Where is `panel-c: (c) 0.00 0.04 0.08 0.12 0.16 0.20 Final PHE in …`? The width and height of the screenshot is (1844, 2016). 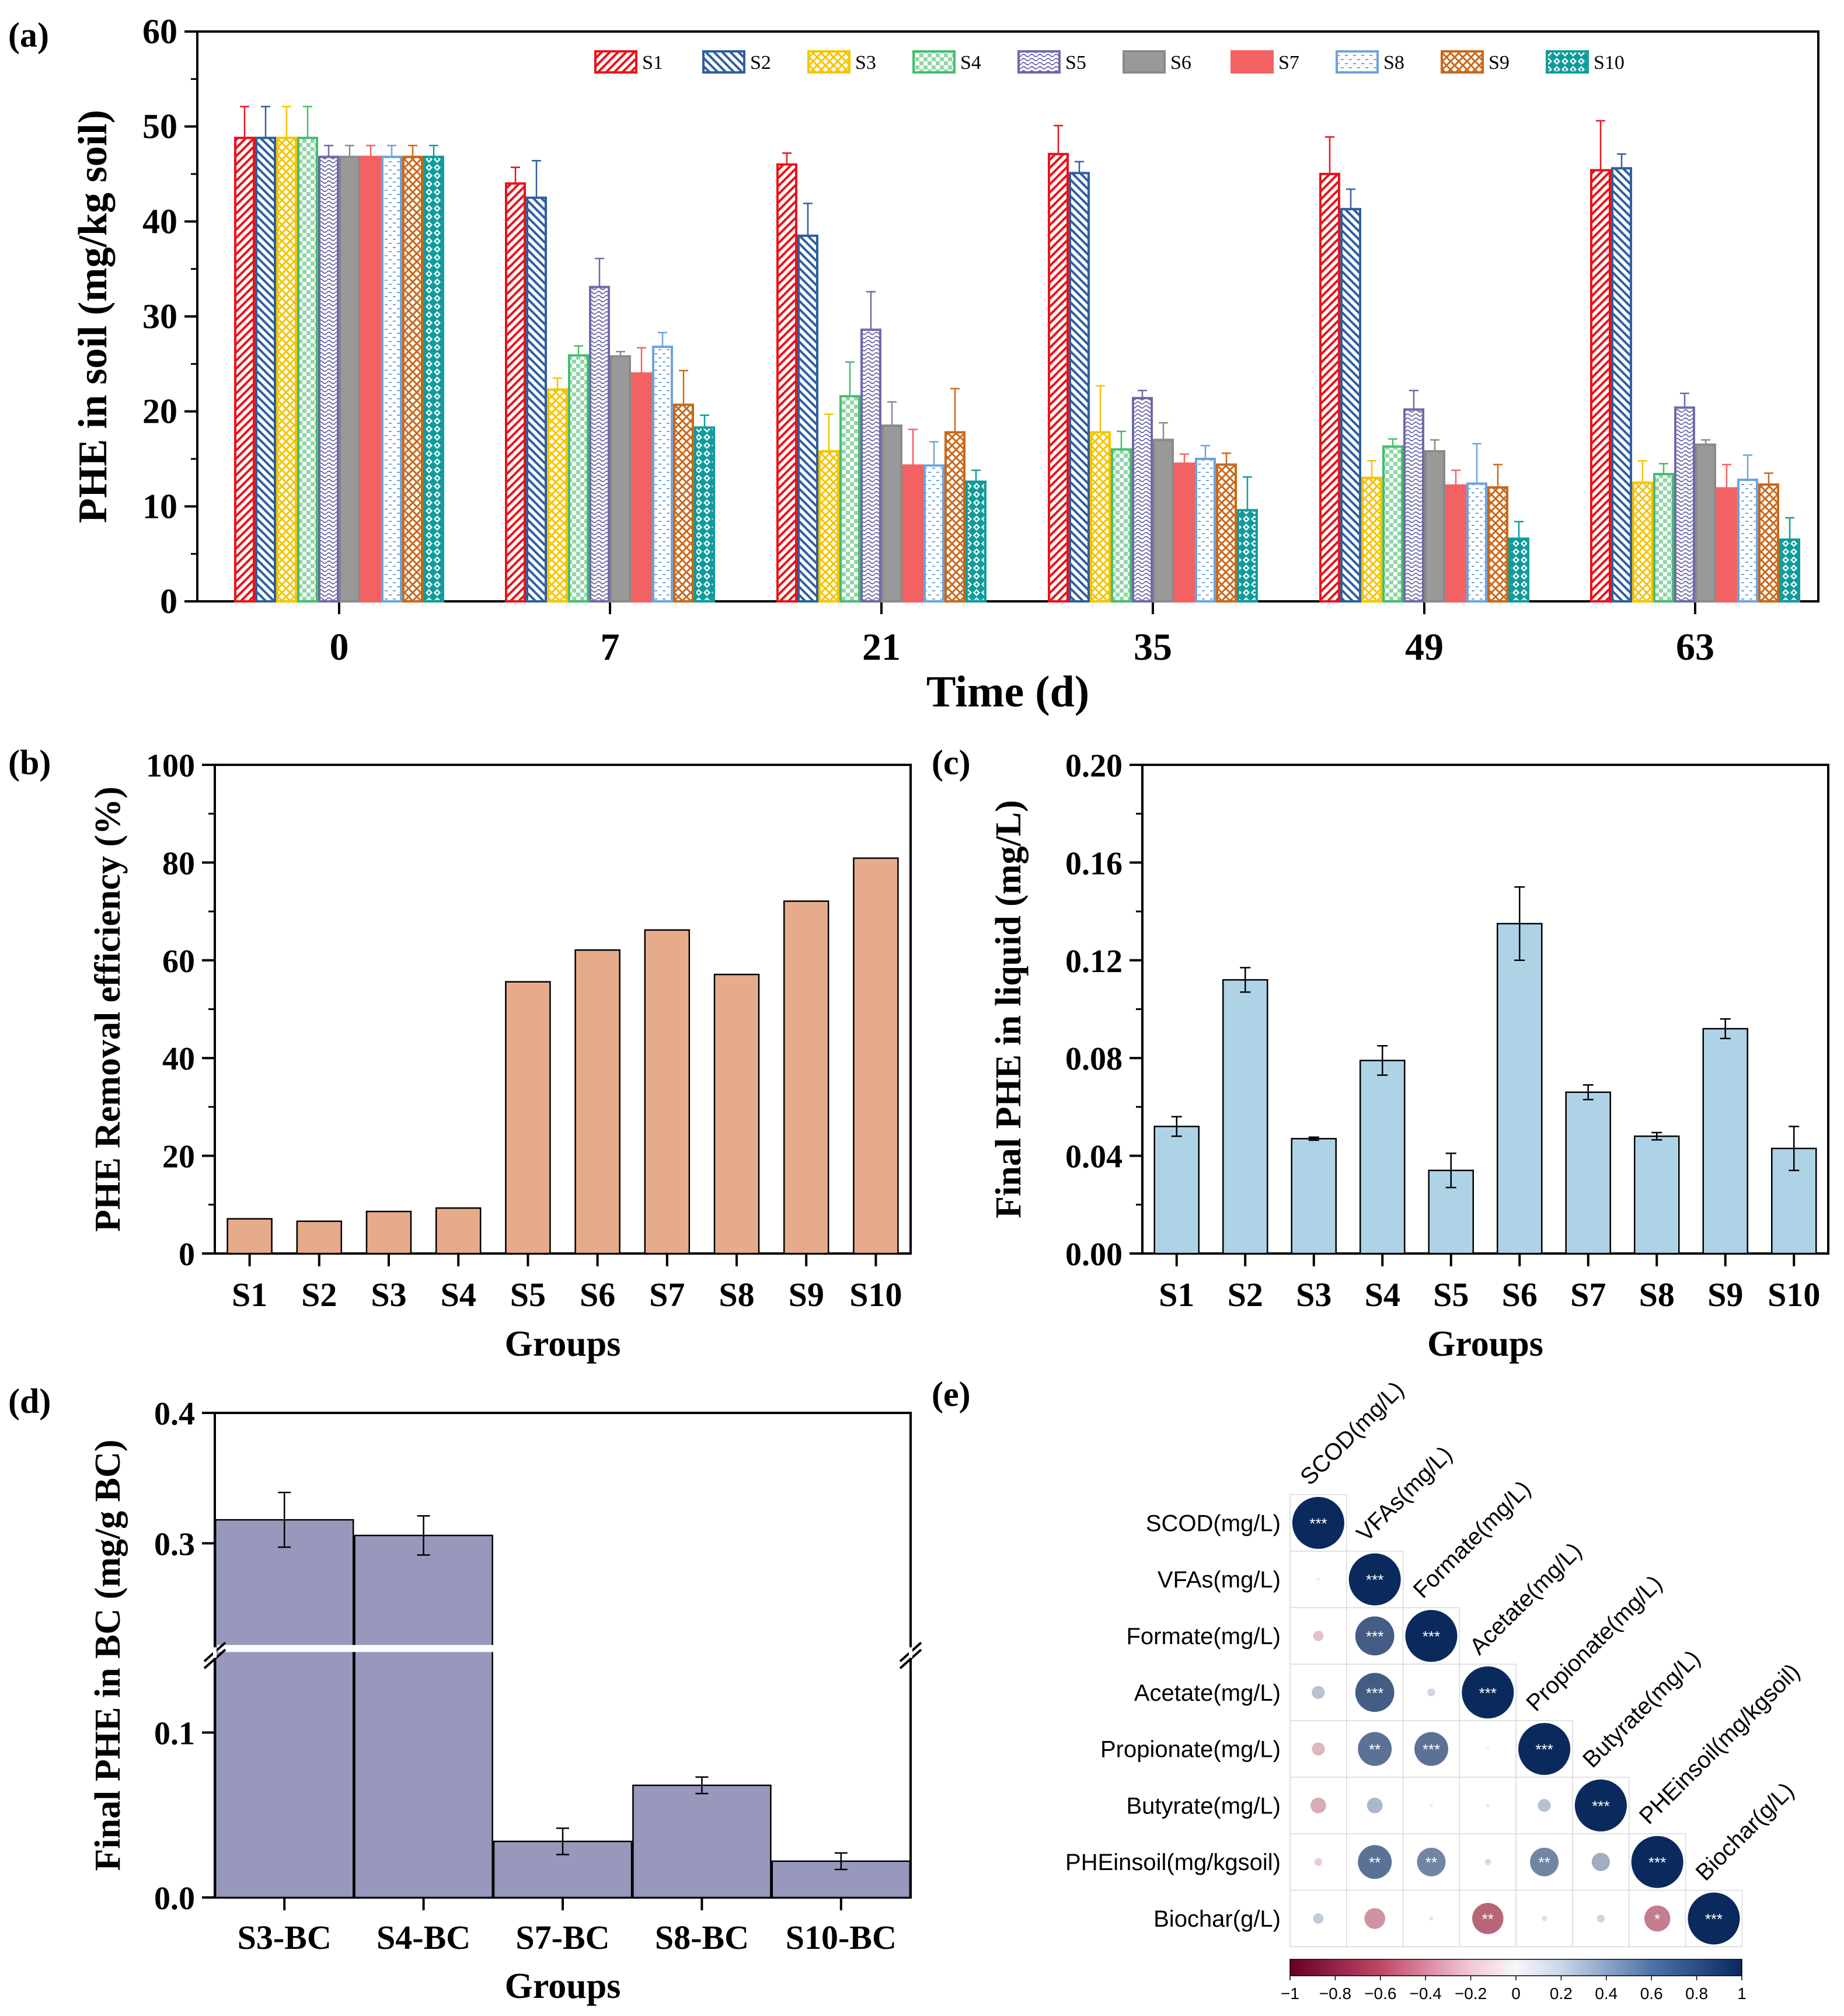
panel-c: (c) 0.00 0.04 0.08 0.12 0.16 0.20 Final PHE in … is located at coordinates (1380, 1053).